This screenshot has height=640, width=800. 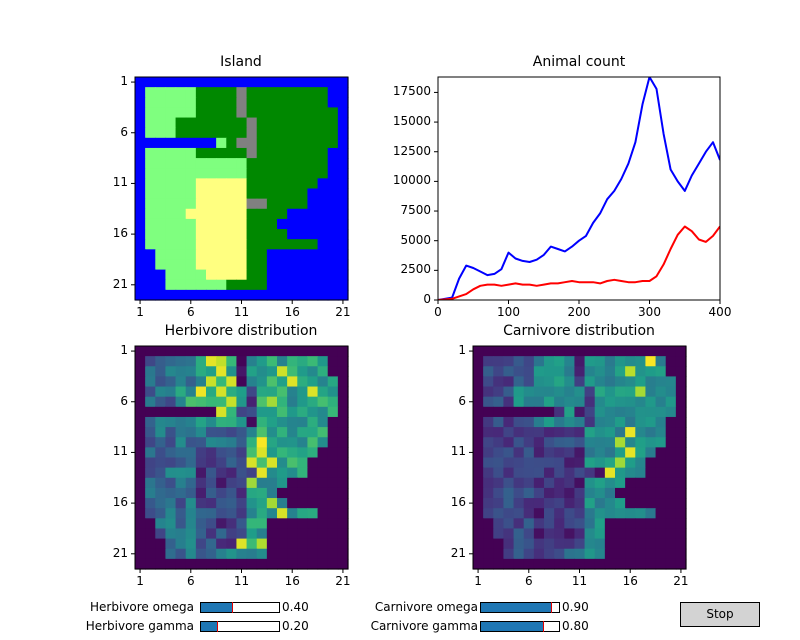 What do you see at coordinates (720, 614) in the screenshot?
I see `stop-button: Stop` at bounding box center [720, 614].